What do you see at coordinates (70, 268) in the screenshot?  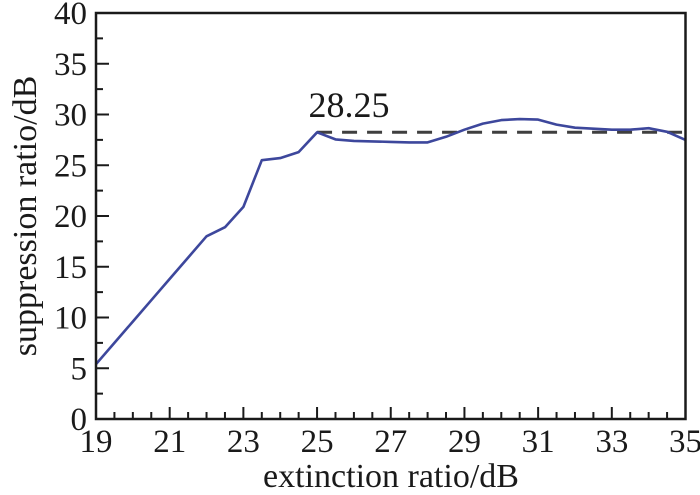 I see `y-tick-label: 15` at bounding box center [70, 268].